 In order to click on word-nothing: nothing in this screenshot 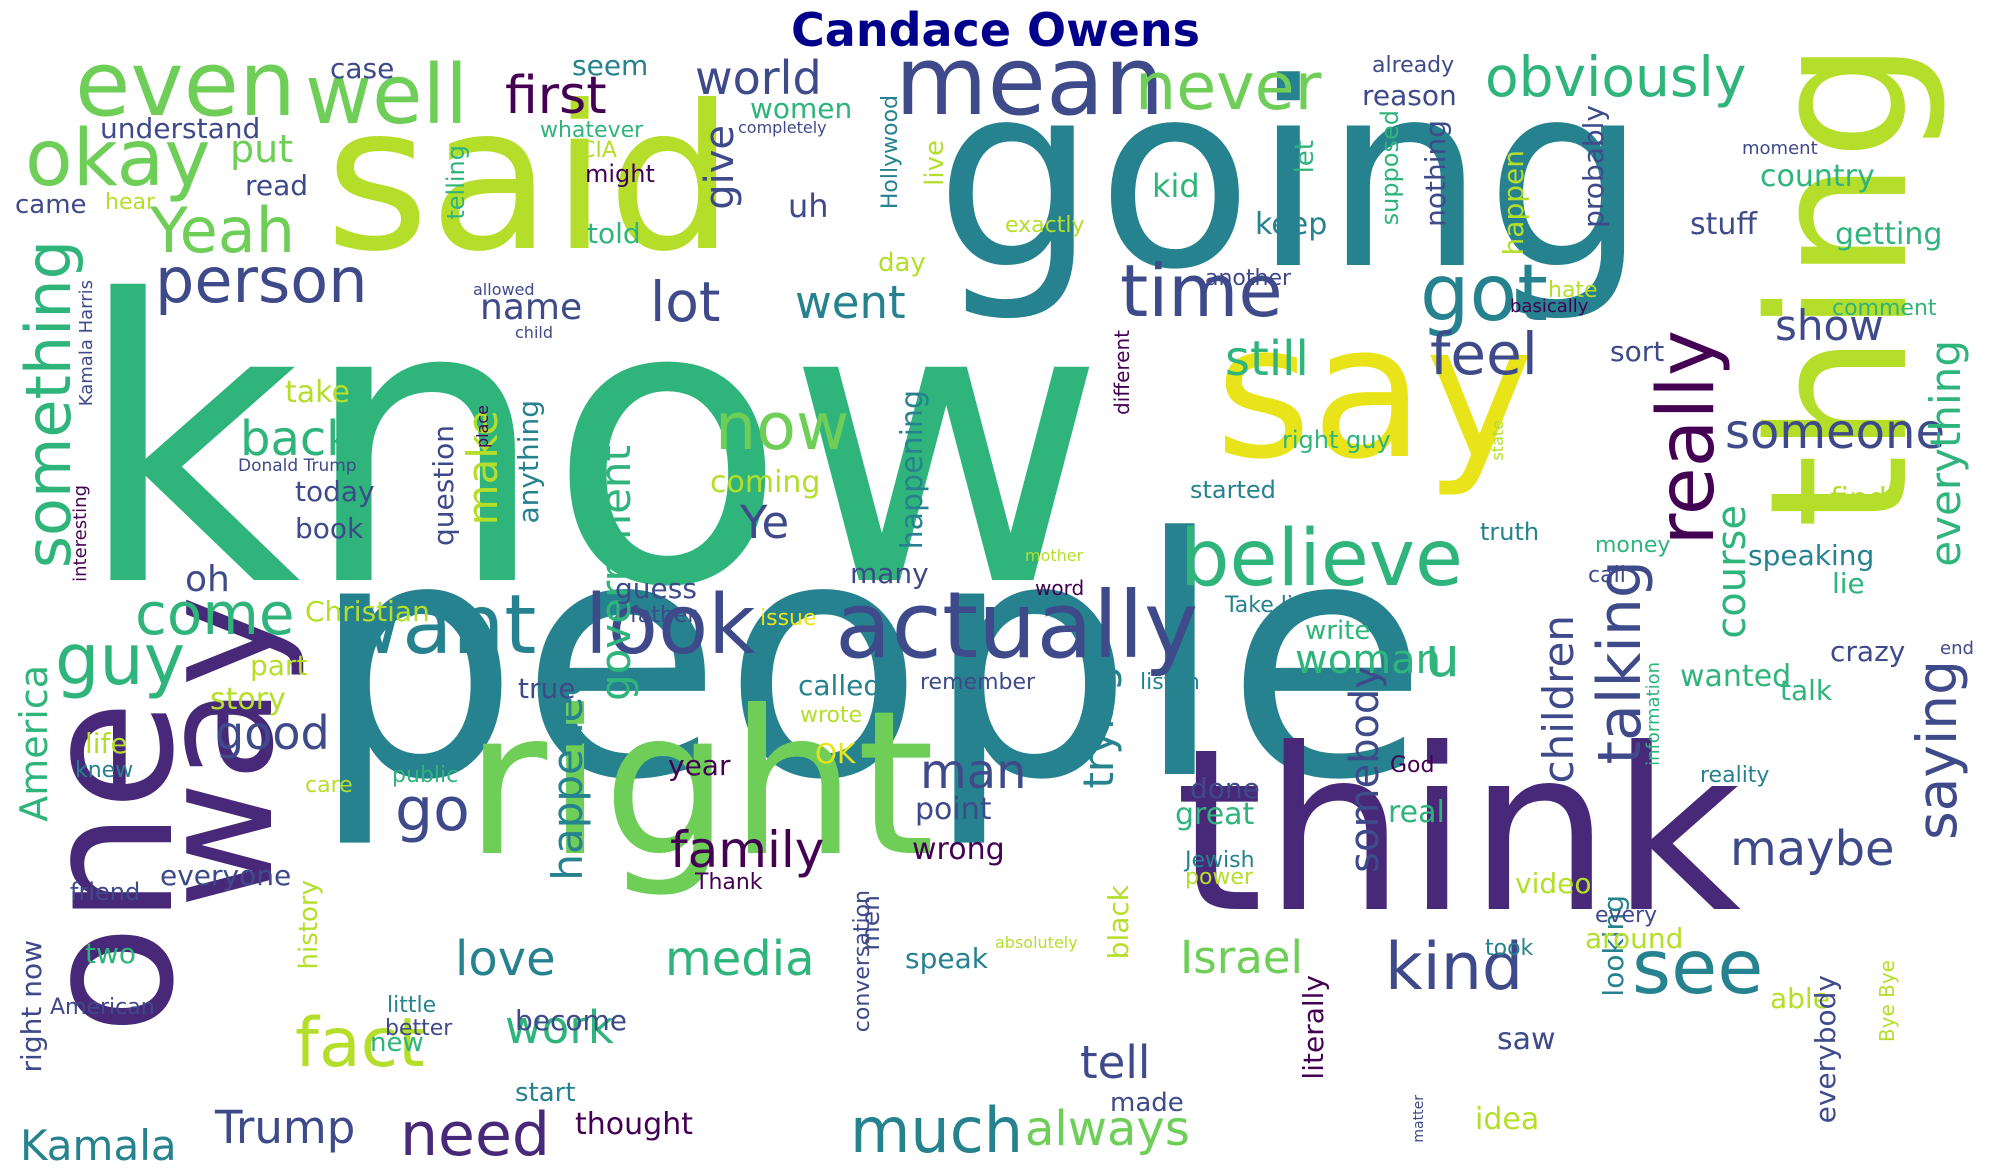, I will do `click(1435, 173)`.